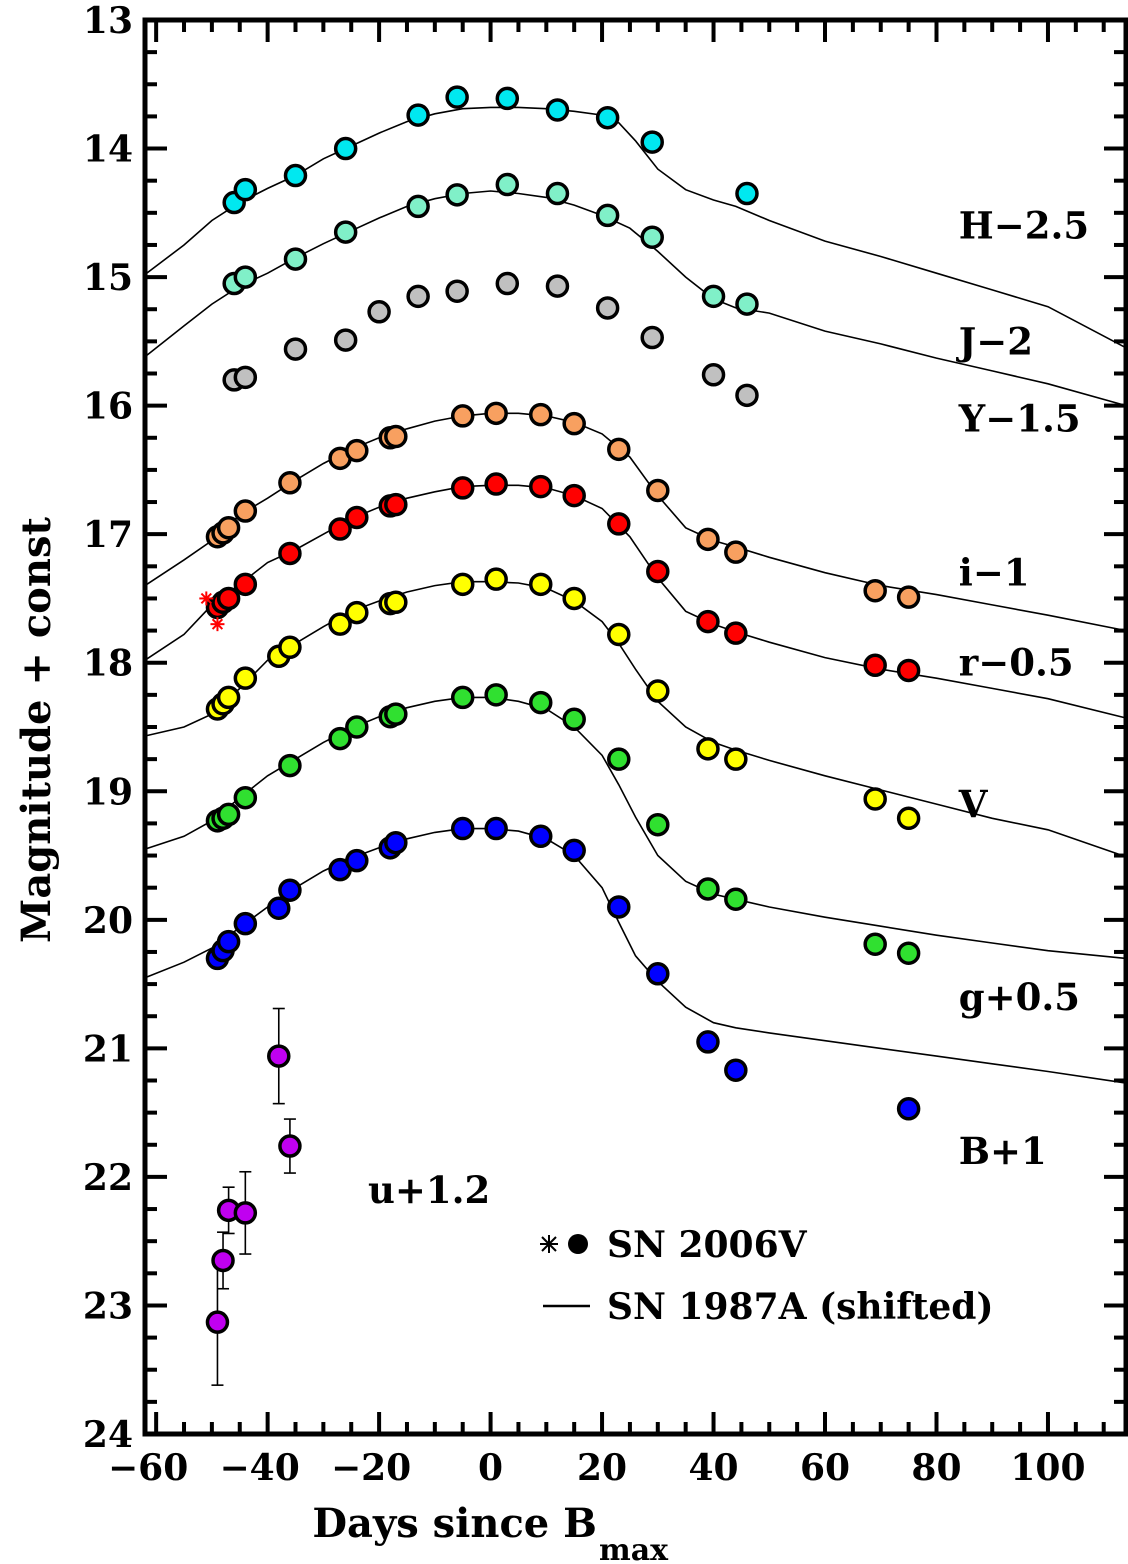  I want to click on x-tick-label: 20, so click(602, 1468).